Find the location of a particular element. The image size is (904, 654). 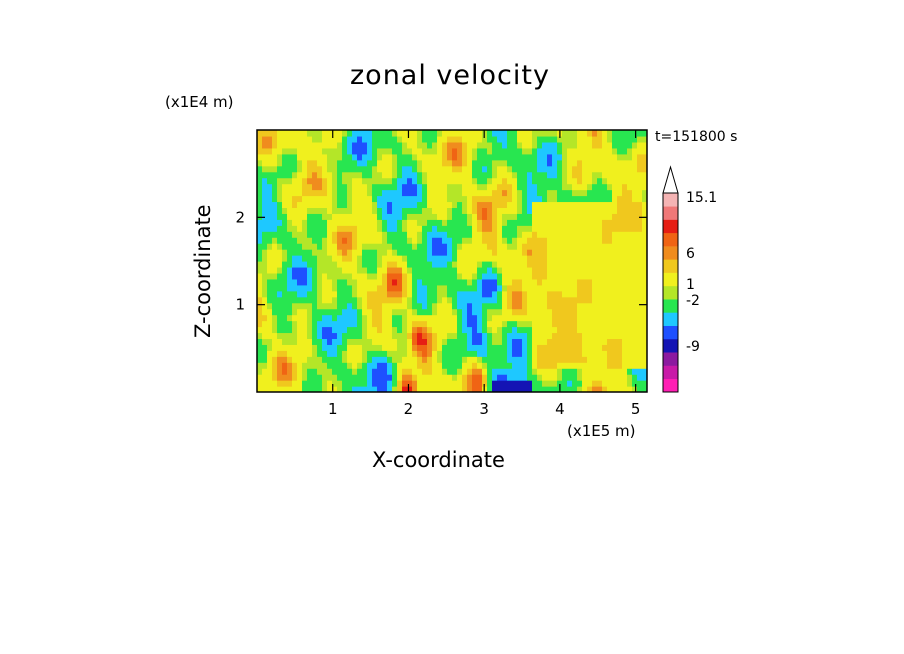

colorbar-tick-label: -9 is located at coordinates (693, 347).